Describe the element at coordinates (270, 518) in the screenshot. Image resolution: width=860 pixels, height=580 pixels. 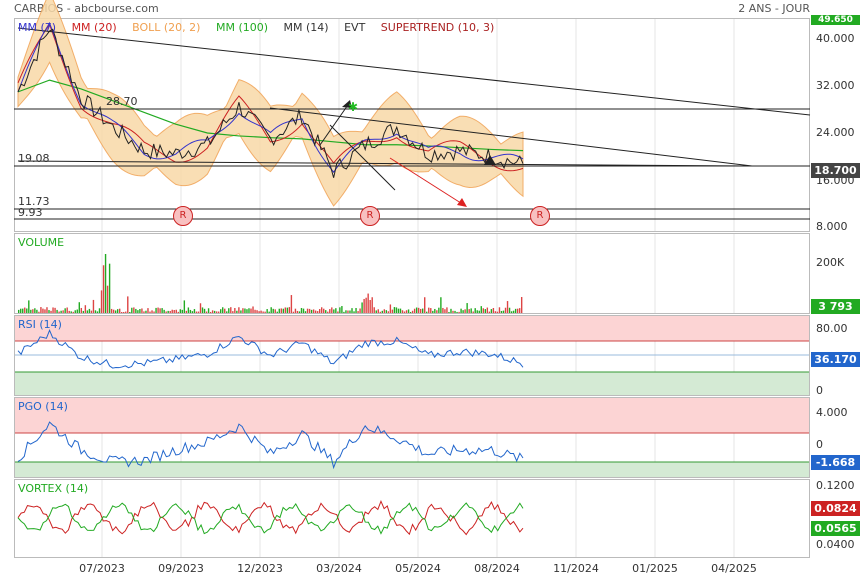
I see `vortex-plus-line` at that location.